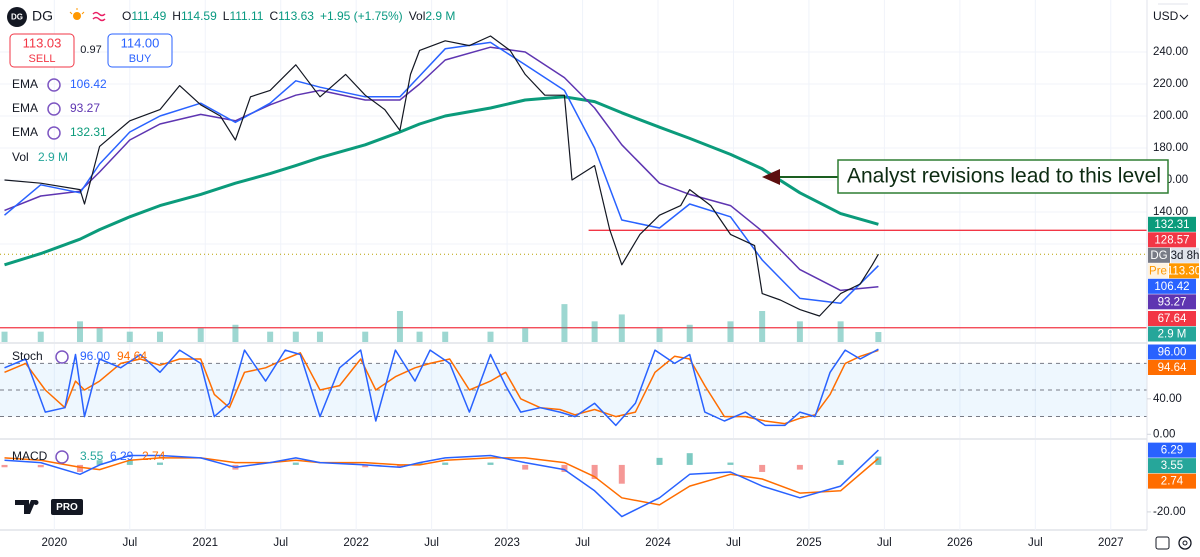 The width and height of the screenshot is (1200, 557). Describe the element at coordinates (960, 543) in the screenshot. I see `x-tick-label: 2026` at that location.